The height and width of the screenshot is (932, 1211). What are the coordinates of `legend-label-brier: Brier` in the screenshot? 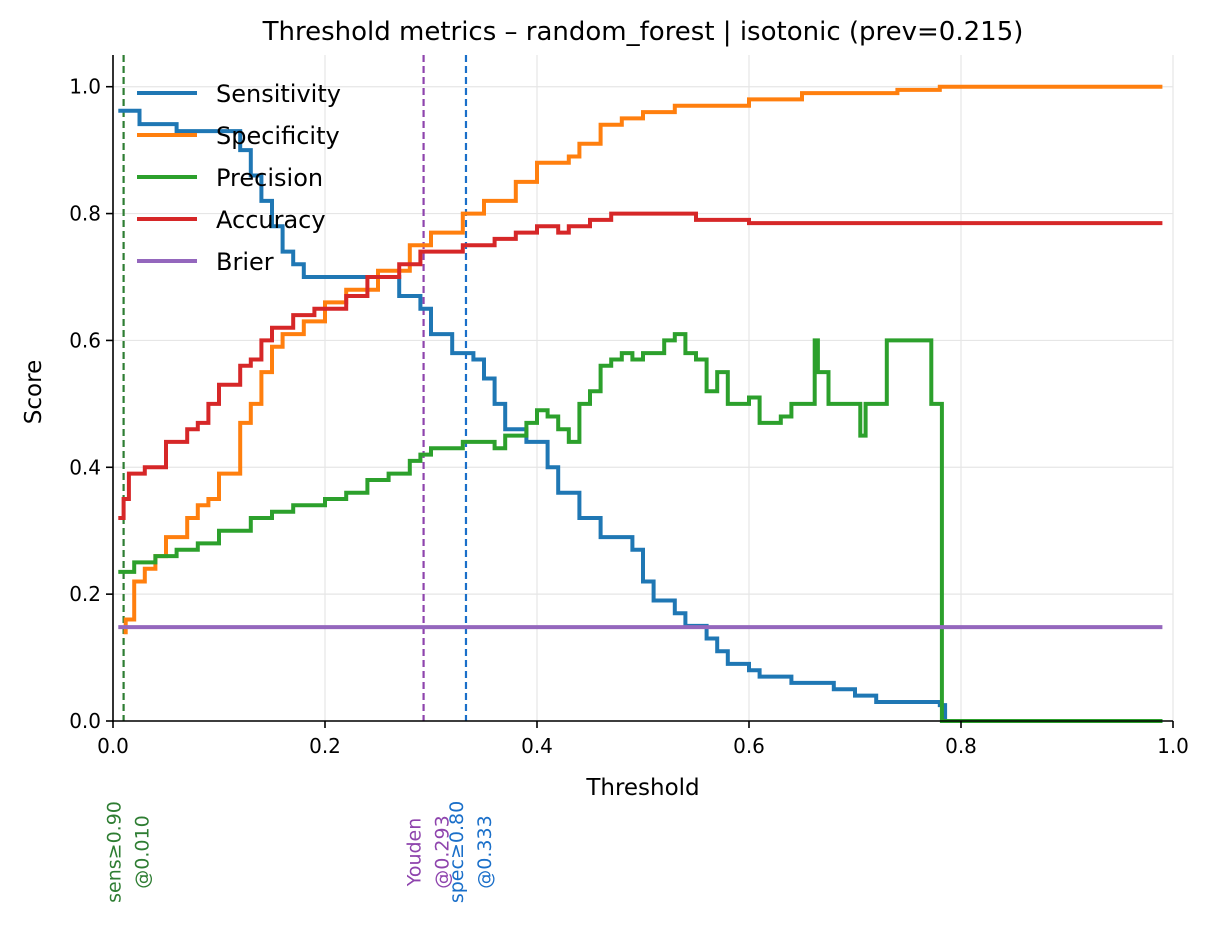 It's located at (245, 262).